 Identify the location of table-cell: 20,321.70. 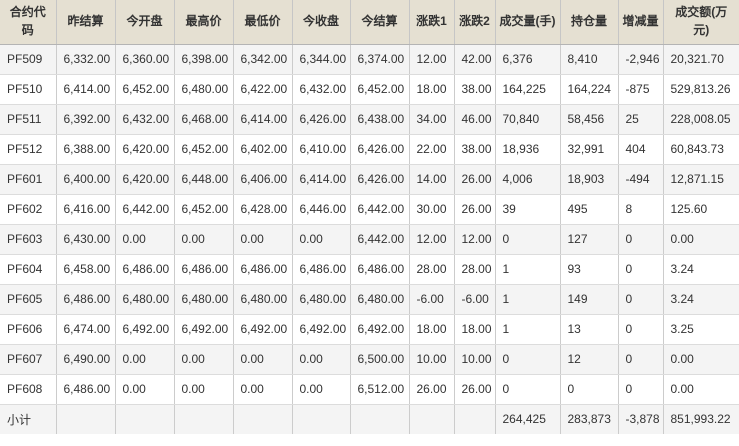
(701, 59).